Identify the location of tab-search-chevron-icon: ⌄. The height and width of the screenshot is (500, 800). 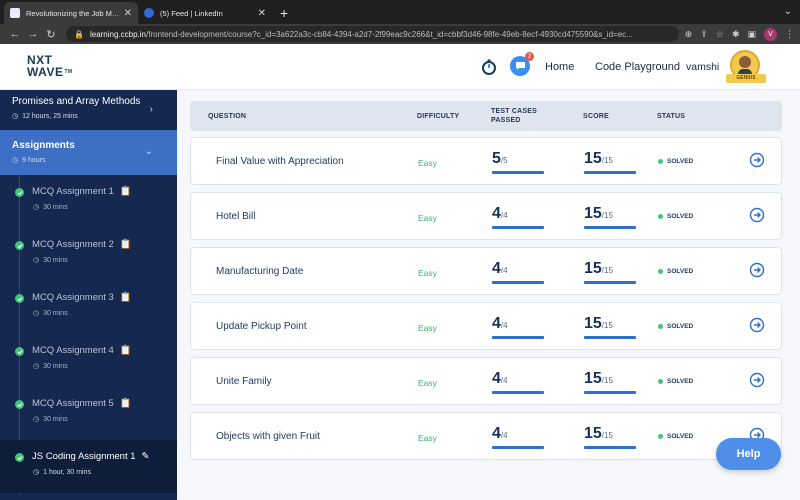
(787, 11).